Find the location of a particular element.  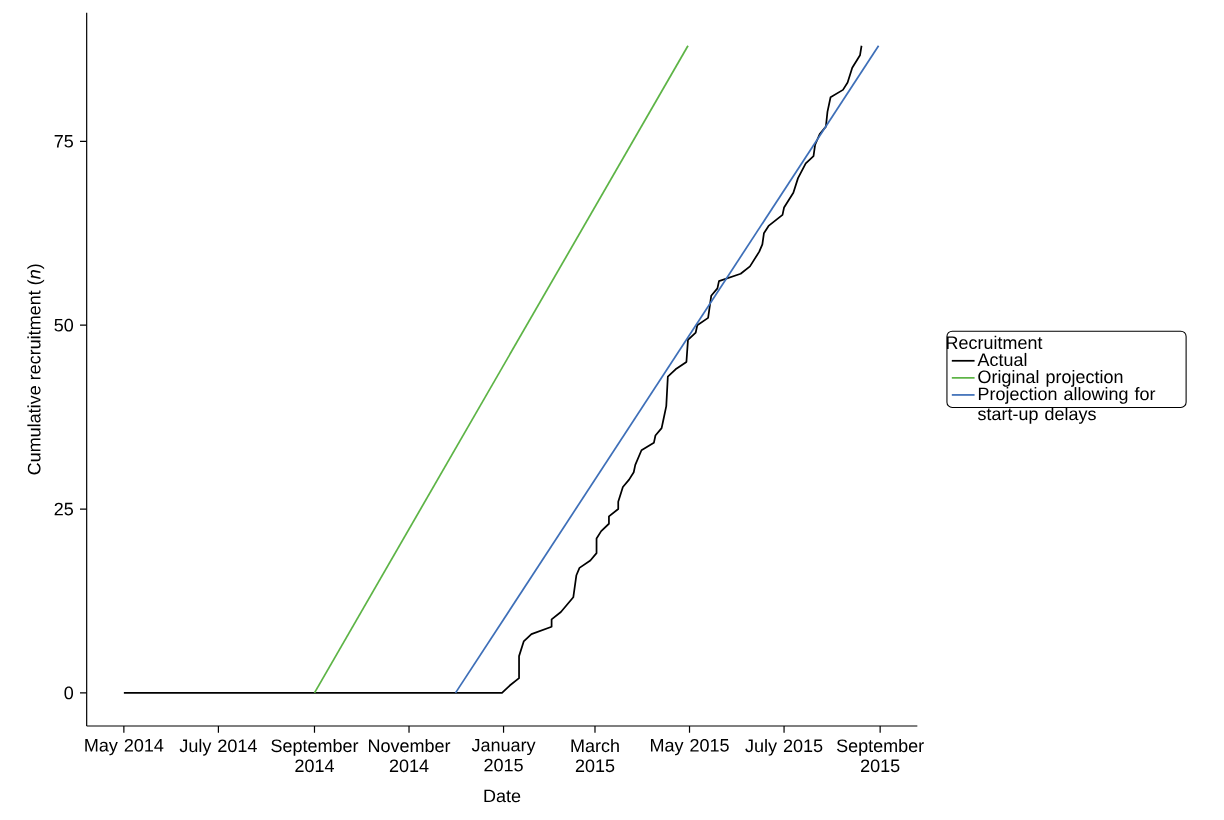

x-tick-label: November 2014 is located at coordinates (409, 755).